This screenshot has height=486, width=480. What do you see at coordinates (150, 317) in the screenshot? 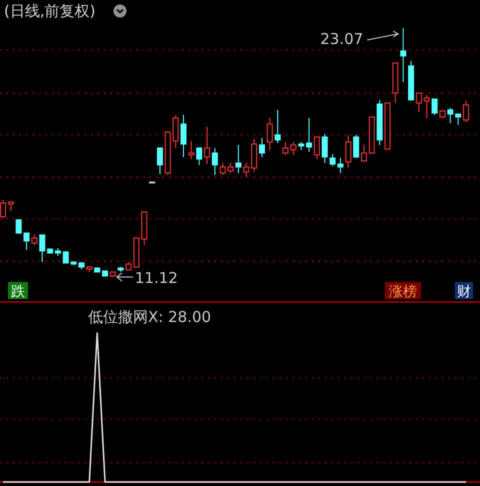
I see `chart-title: 低位撒网X: 28.00` at bounding box center [150, 317].